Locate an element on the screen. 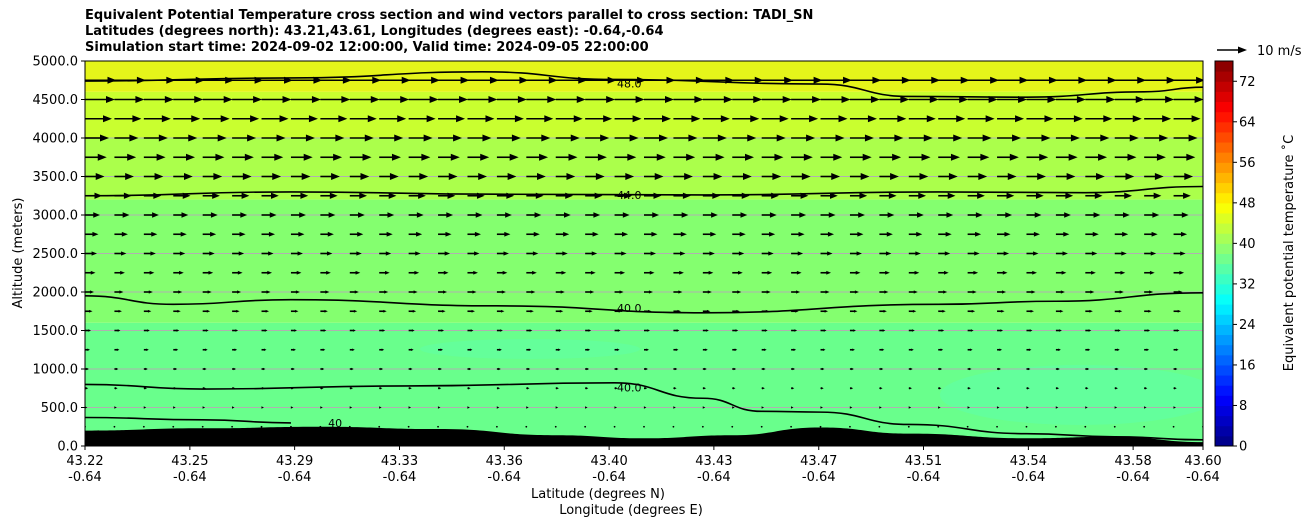 This screenshot has width=1308, height=526. colorbar-tick-label: 64 is located at coordinates (1247, 122).